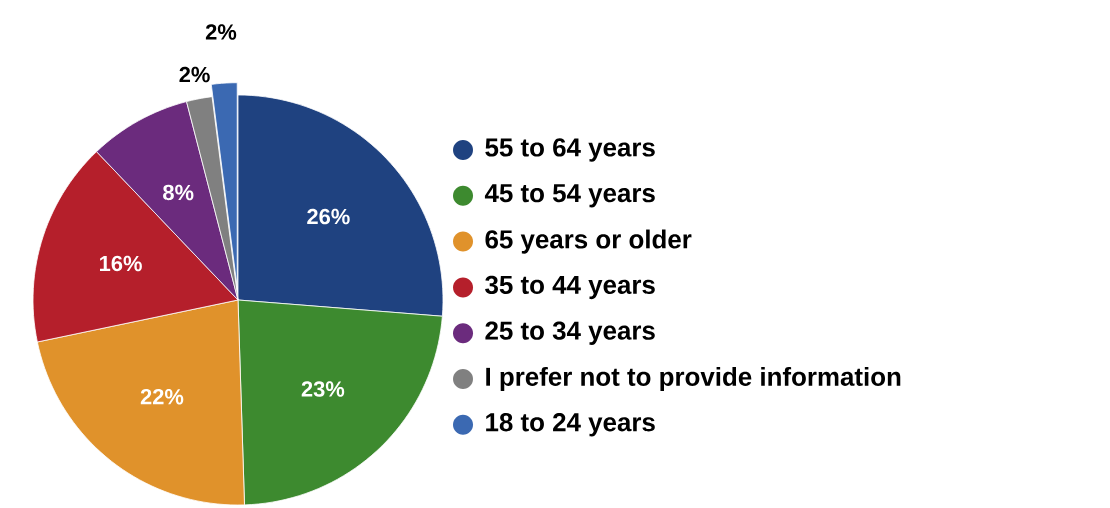 This screenshot has height=508, width=1110. I want to click on data-label: 22%, so click(162, 396).